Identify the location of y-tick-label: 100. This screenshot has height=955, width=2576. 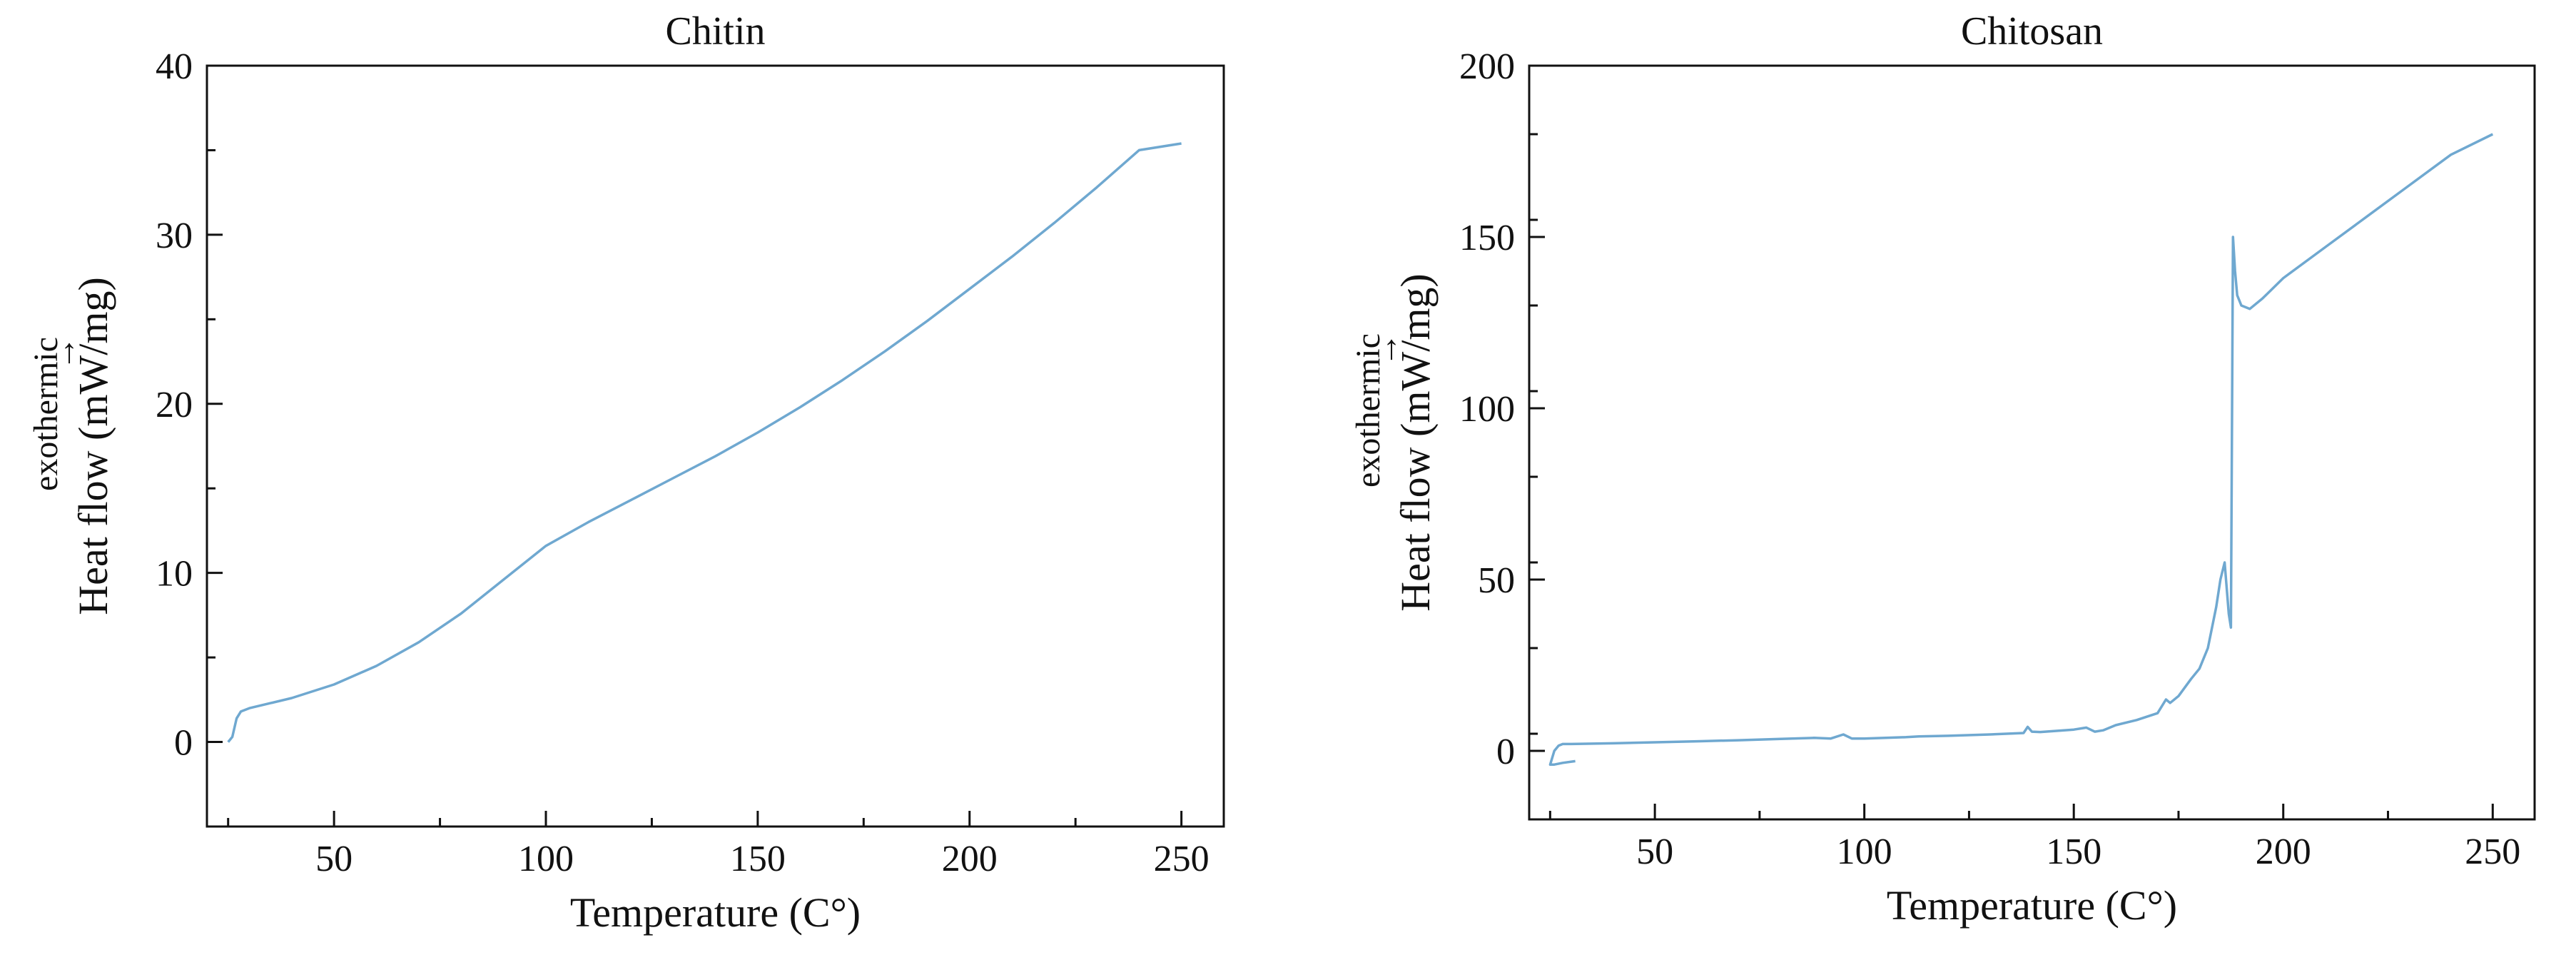
(1487, 409).